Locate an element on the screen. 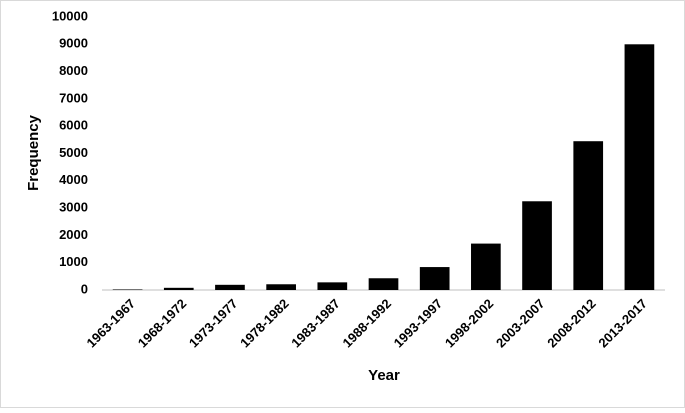 This screenshot has width=685, height=413. y-tick-label: 5000 is located at coordinates (73, 152).